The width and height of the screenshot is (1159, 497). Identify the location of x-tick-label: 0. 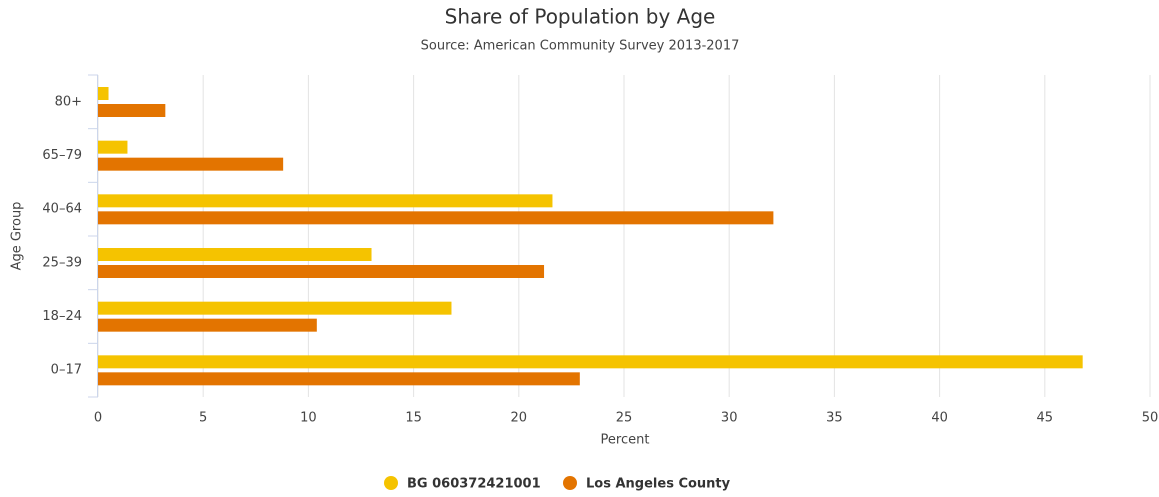
(98, 418).